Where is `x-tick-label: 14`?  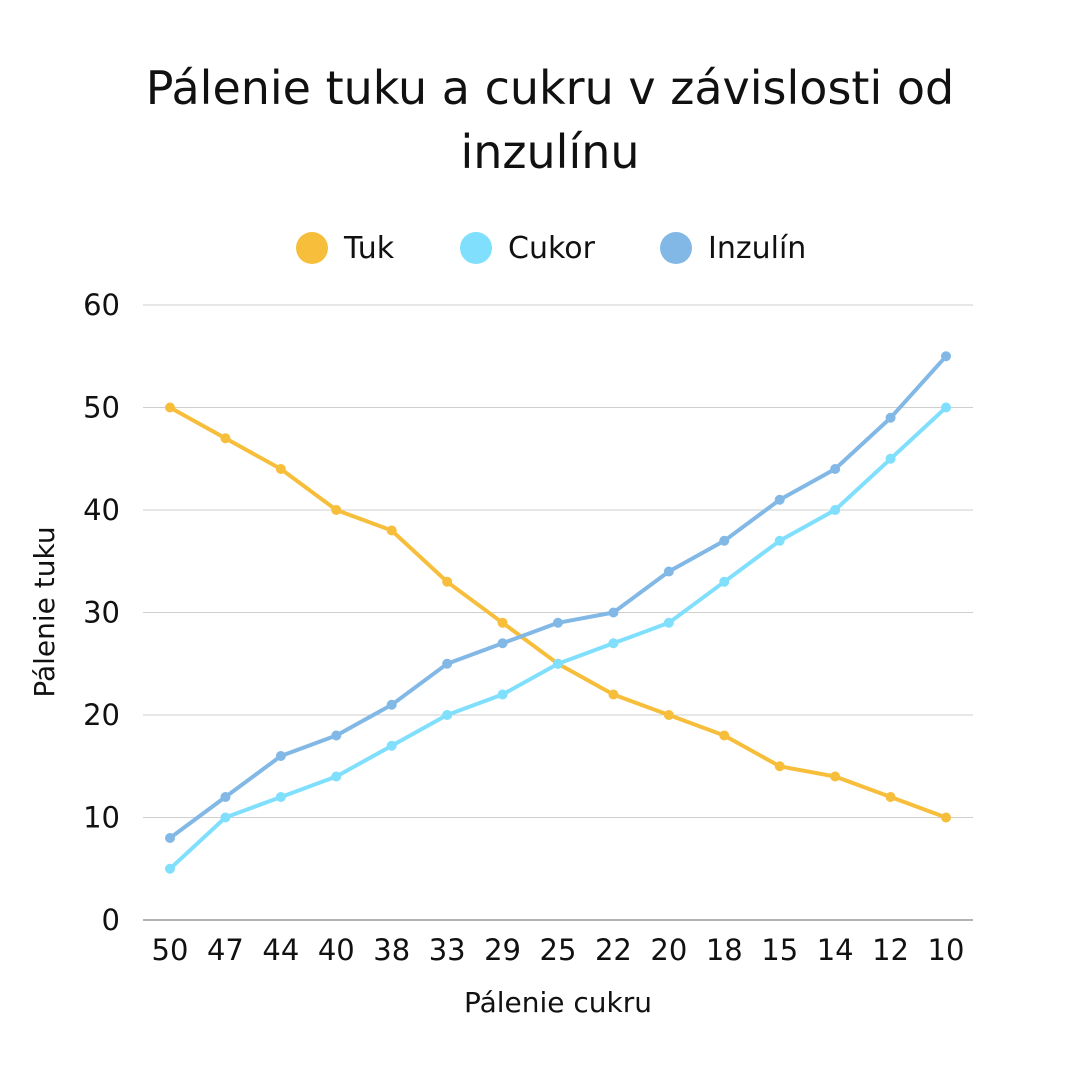 x-tick-label: 14 is located at coordinates (835, 950).